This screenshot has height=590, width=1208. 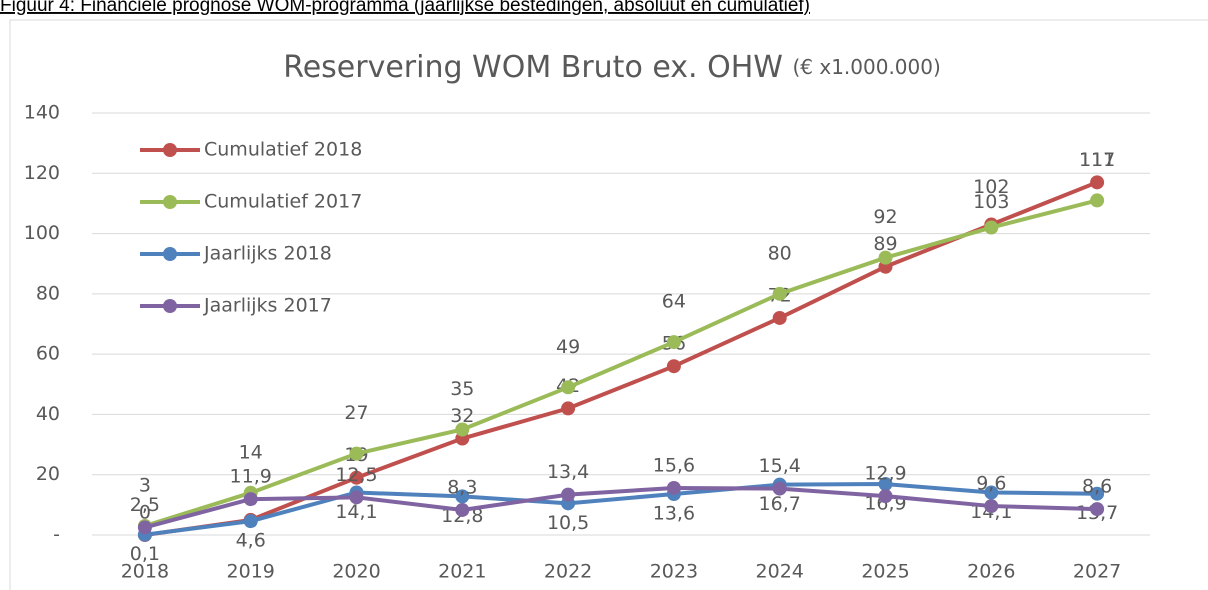 I want to click on data-label: 13,4, so click(x=568, y=472).